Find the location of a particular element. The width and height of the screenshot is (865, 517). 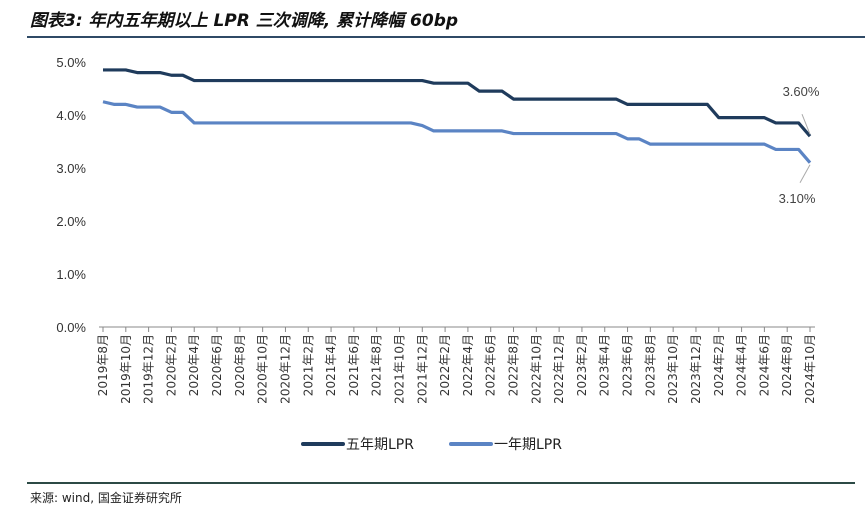

title-divider is located at coordinates (446, 37).